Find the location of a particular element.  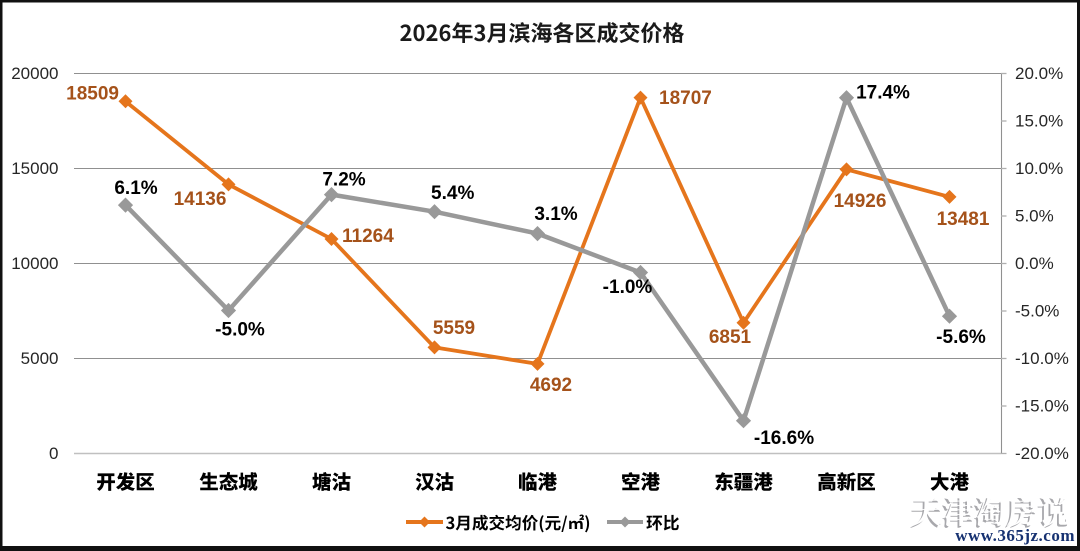

svg-text: 4692 is located at coordinates (551, 385).